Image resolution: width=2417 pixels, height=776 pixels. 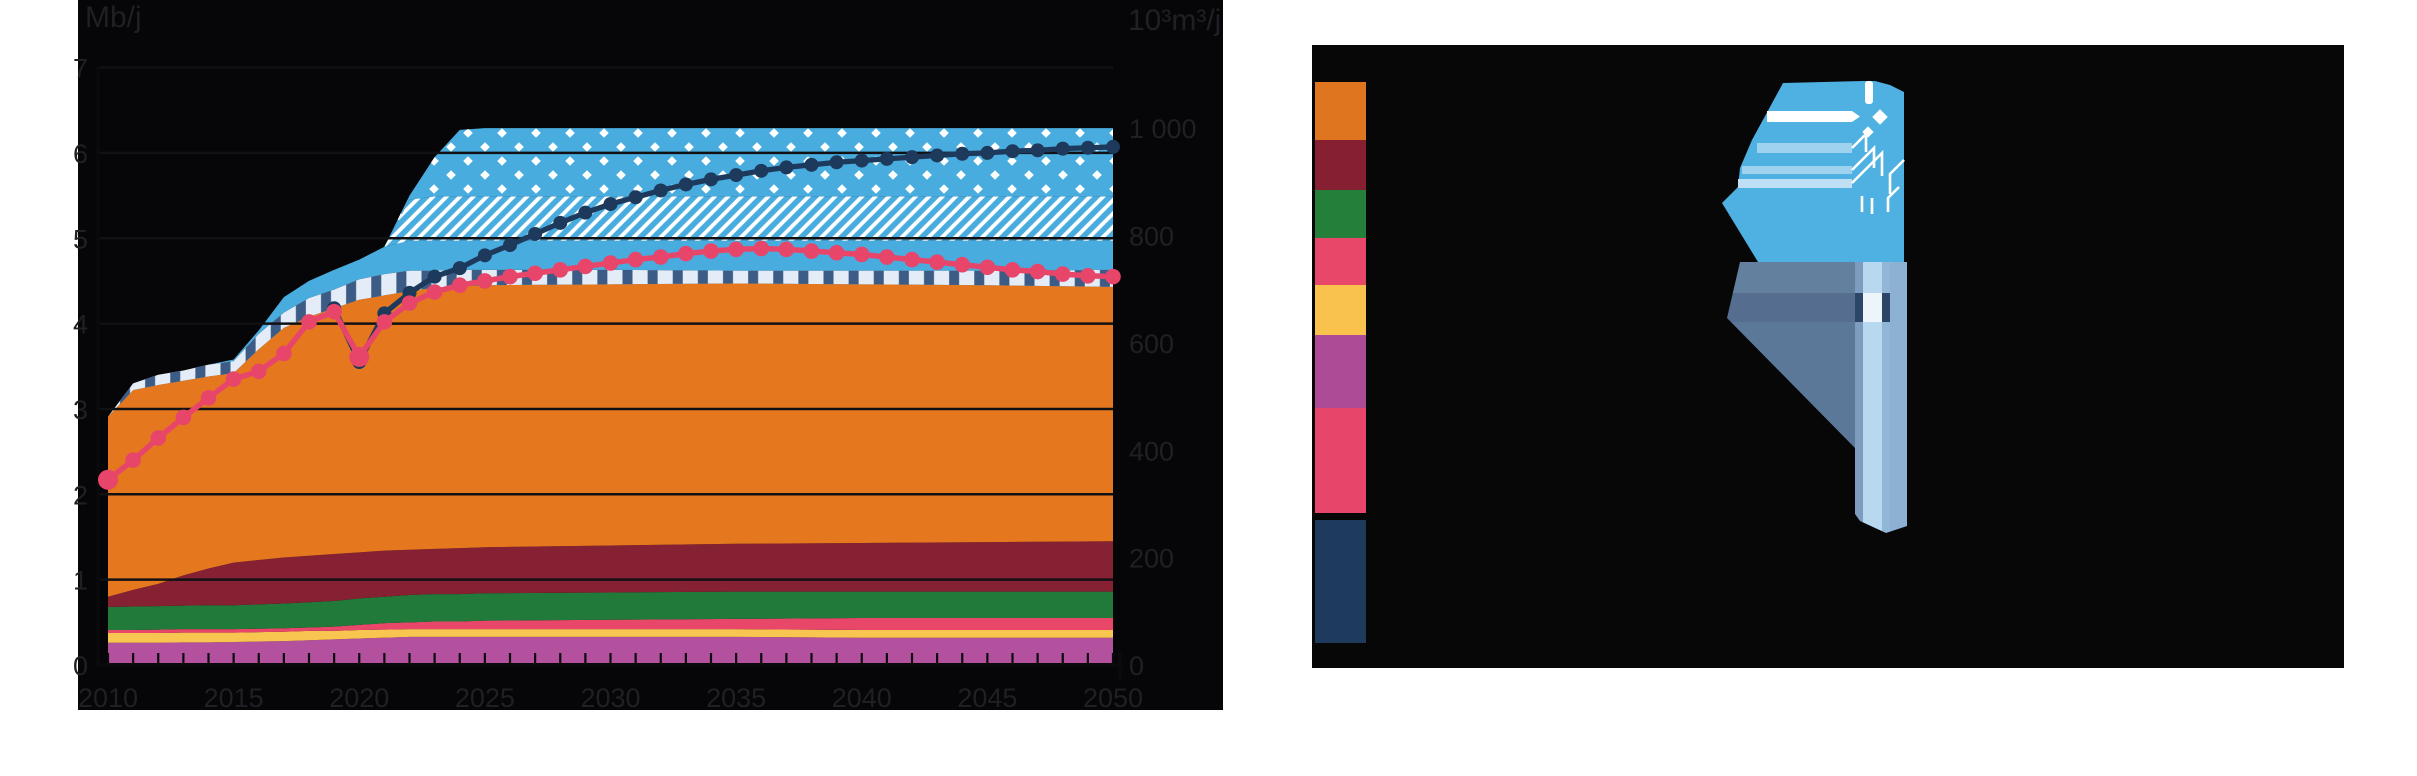 What do you see at coordinates (1340, 165) in the screenshot?
I see `legend-chip-maroon` at bounding box center [1340, 165].